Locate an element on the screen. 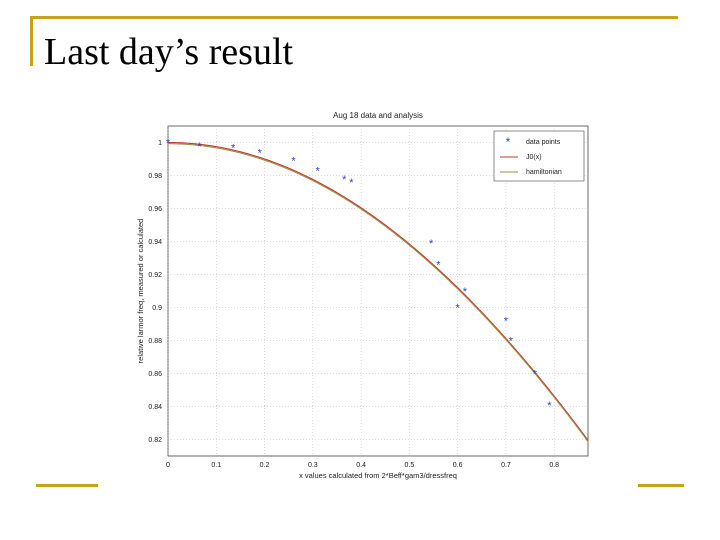  left-border-line is located at coordinates (31, 41).